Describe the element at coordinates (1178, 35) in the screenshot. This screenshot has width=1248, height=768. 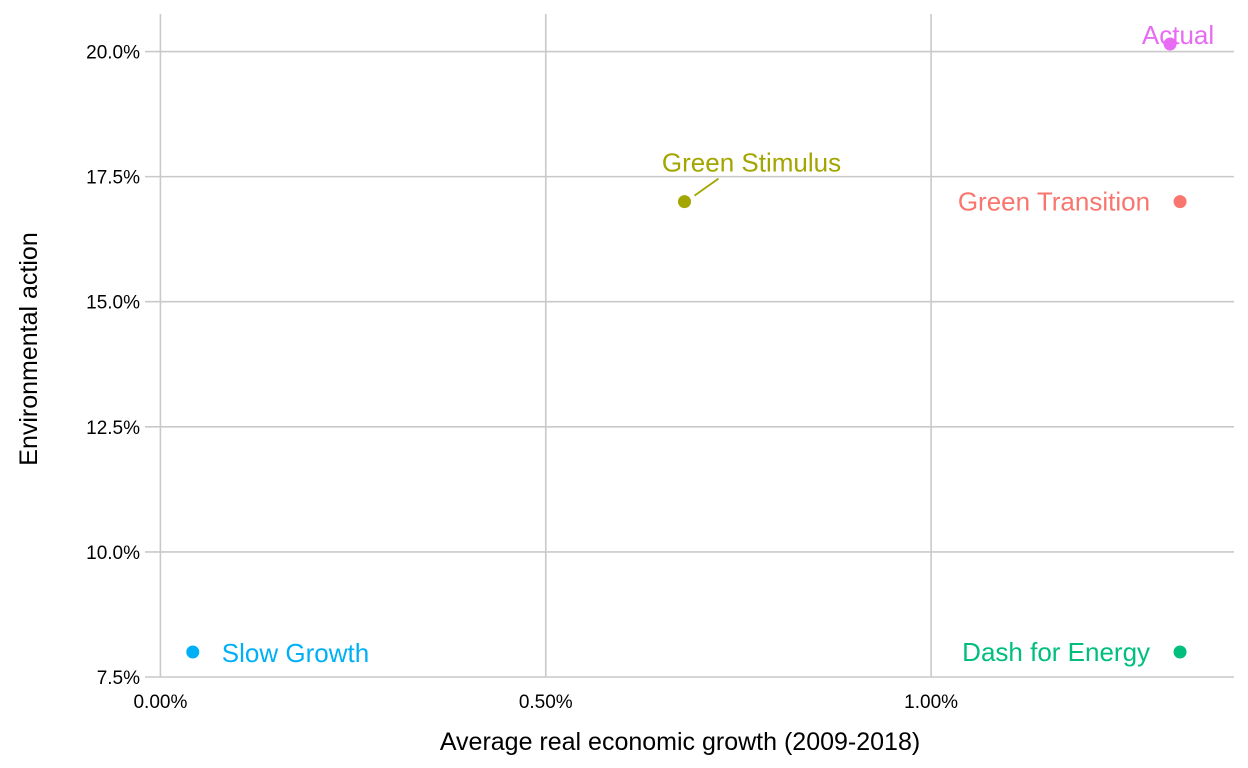
I see `point-label: Actual` at that location.